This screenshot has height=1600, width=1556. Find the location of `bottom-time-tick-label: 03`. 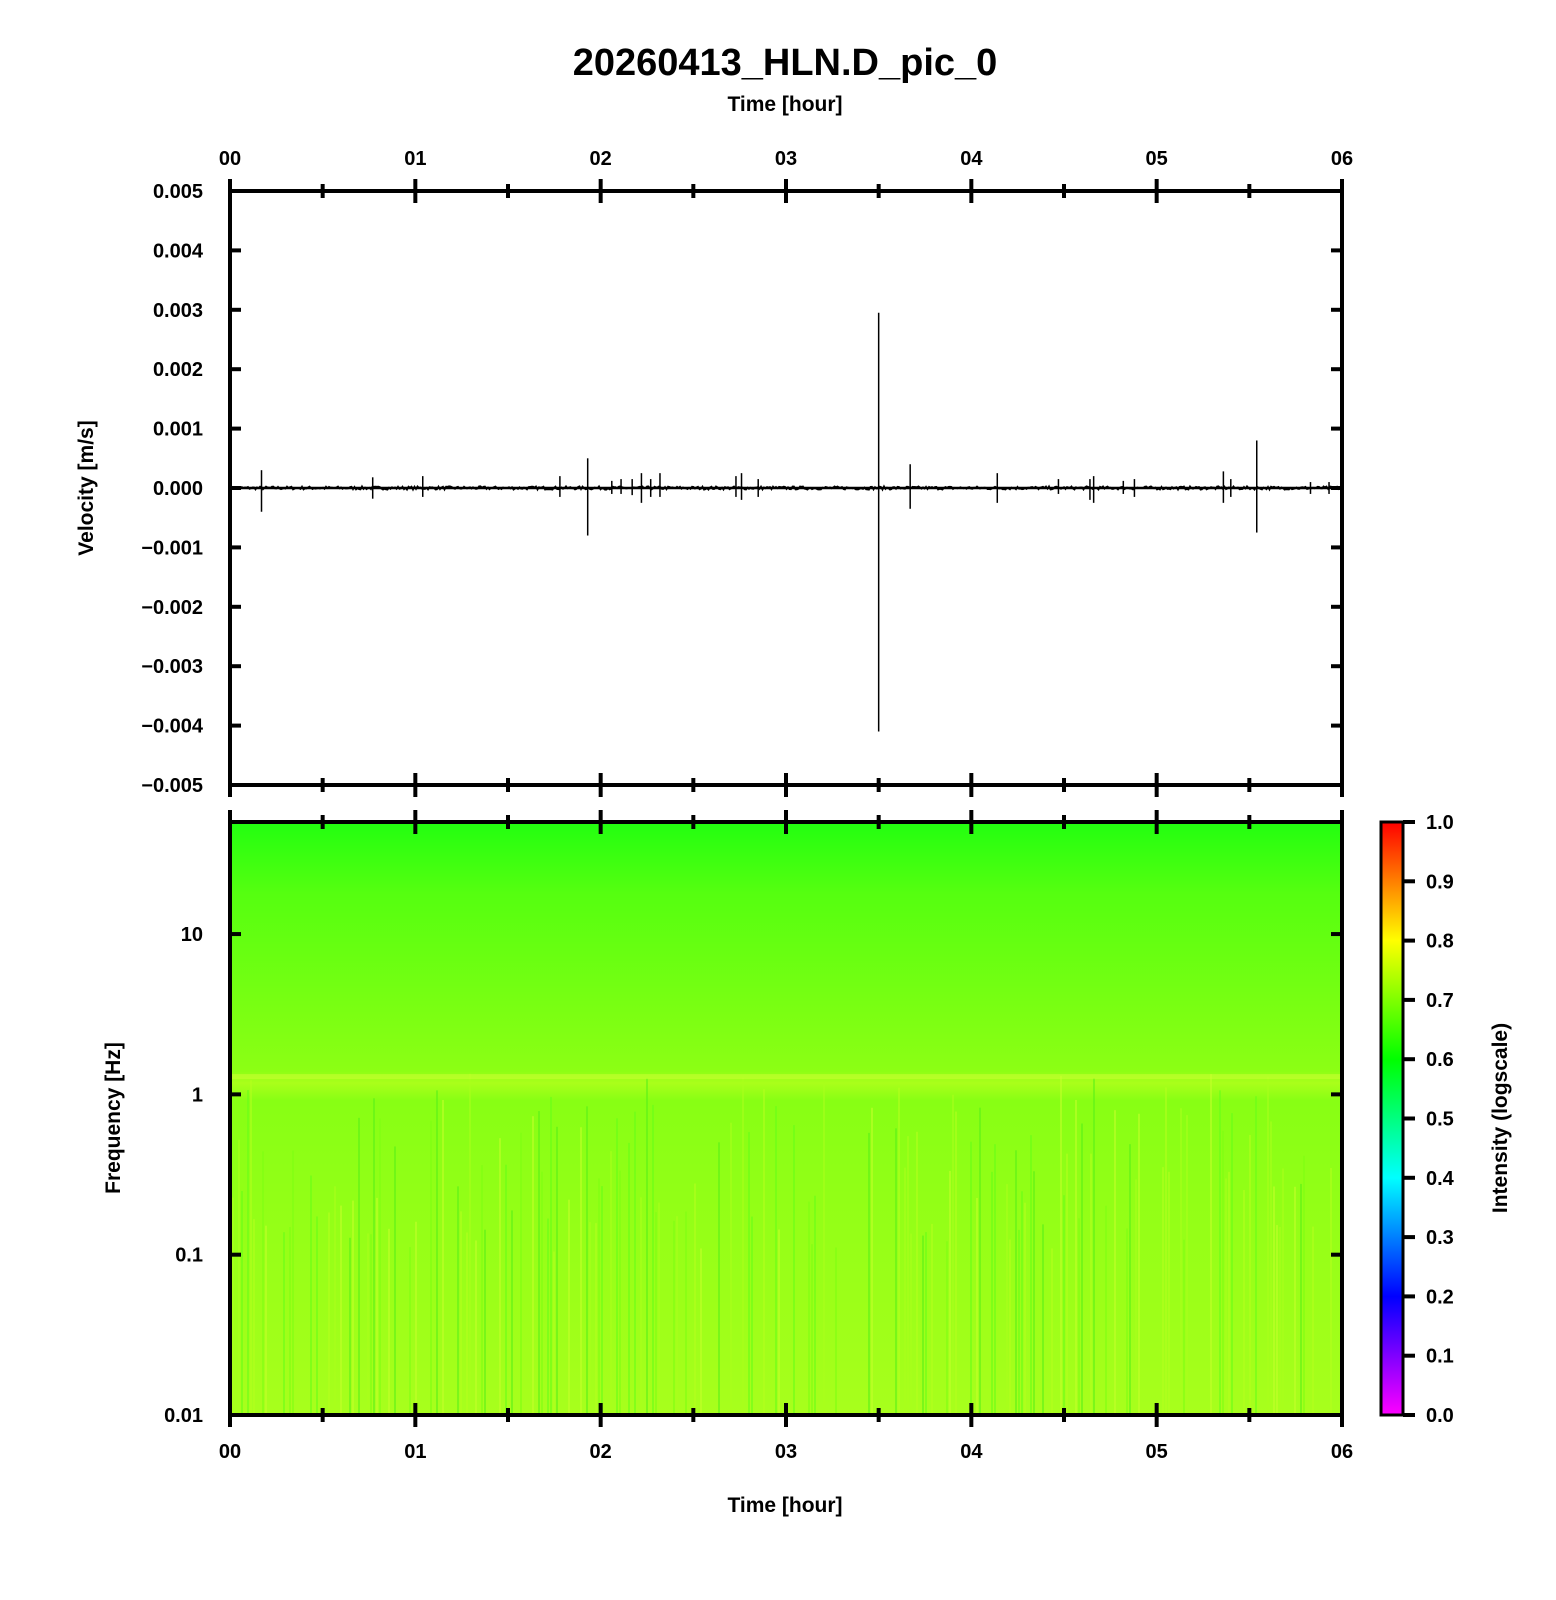

bottom-time-tick-label: 03 is located at coordinates (786, 1452).